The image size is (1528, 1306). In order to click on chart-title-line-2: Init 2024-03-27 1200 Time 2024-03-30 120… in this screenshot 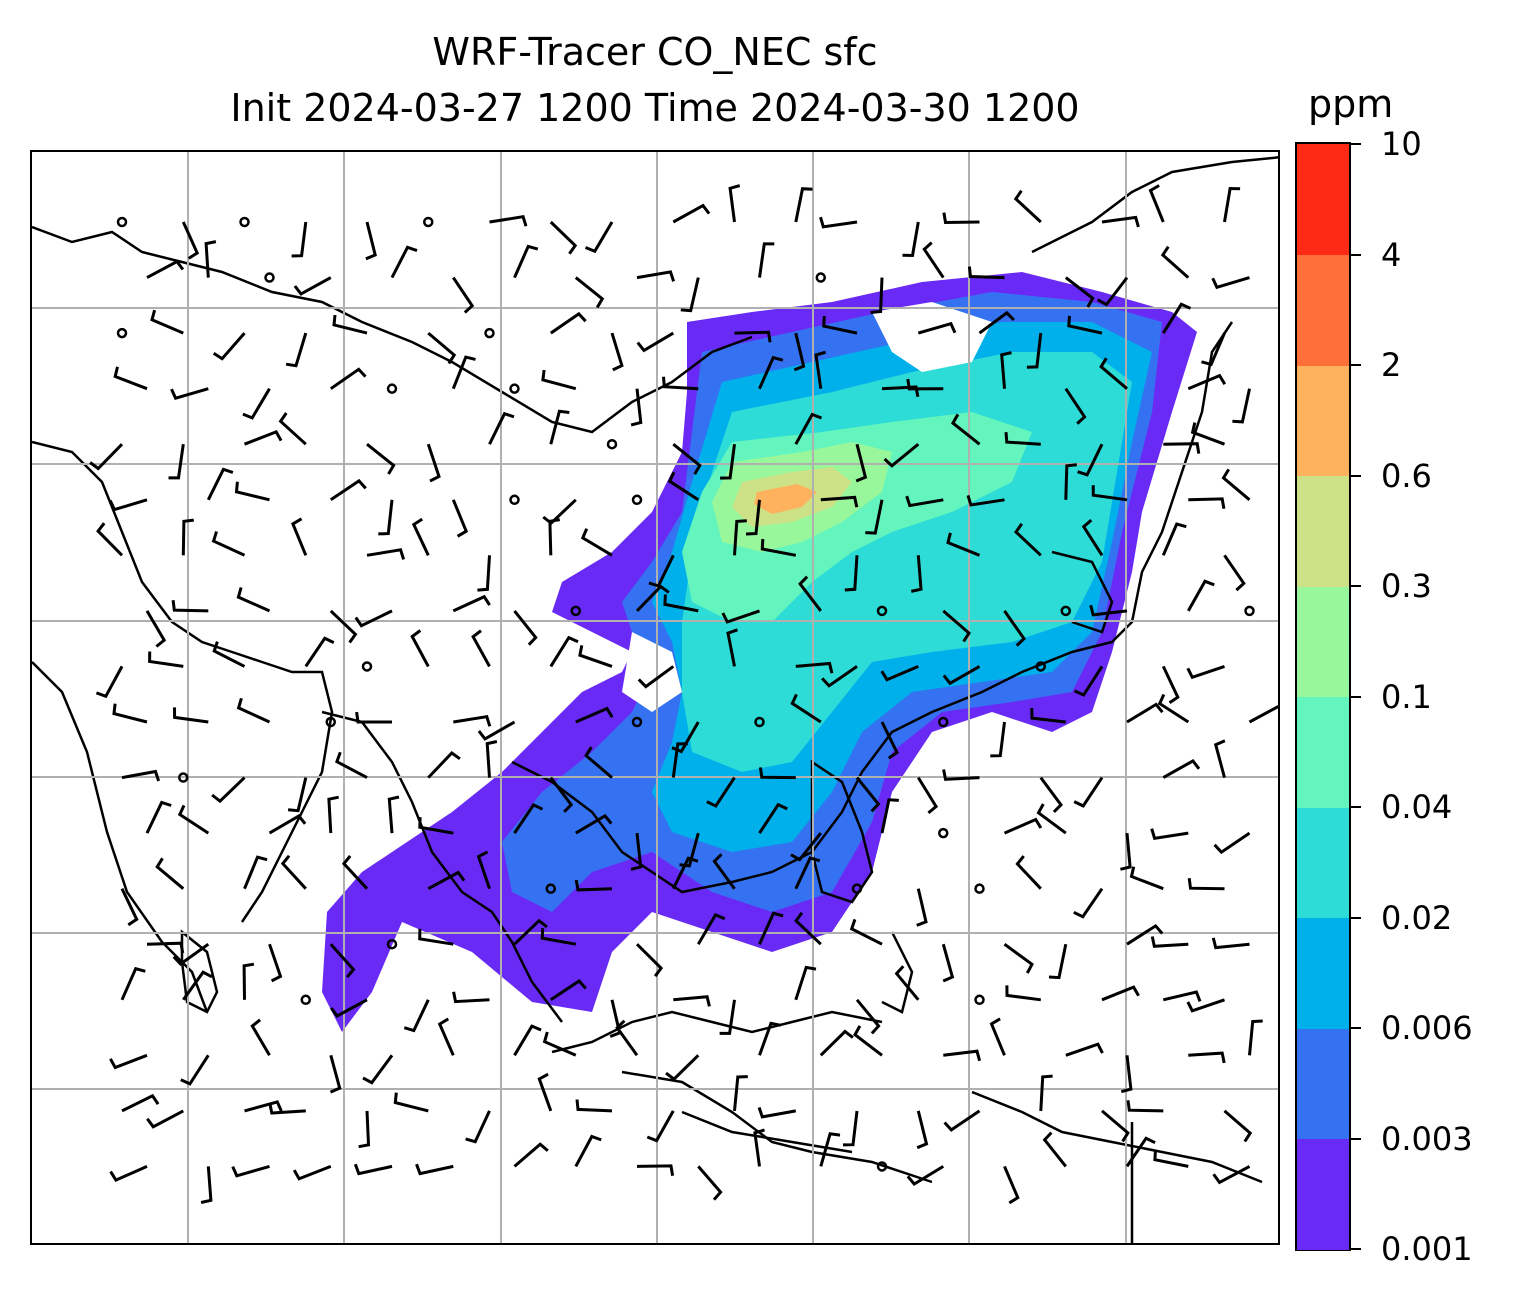, I will do `click(655, 108)`.